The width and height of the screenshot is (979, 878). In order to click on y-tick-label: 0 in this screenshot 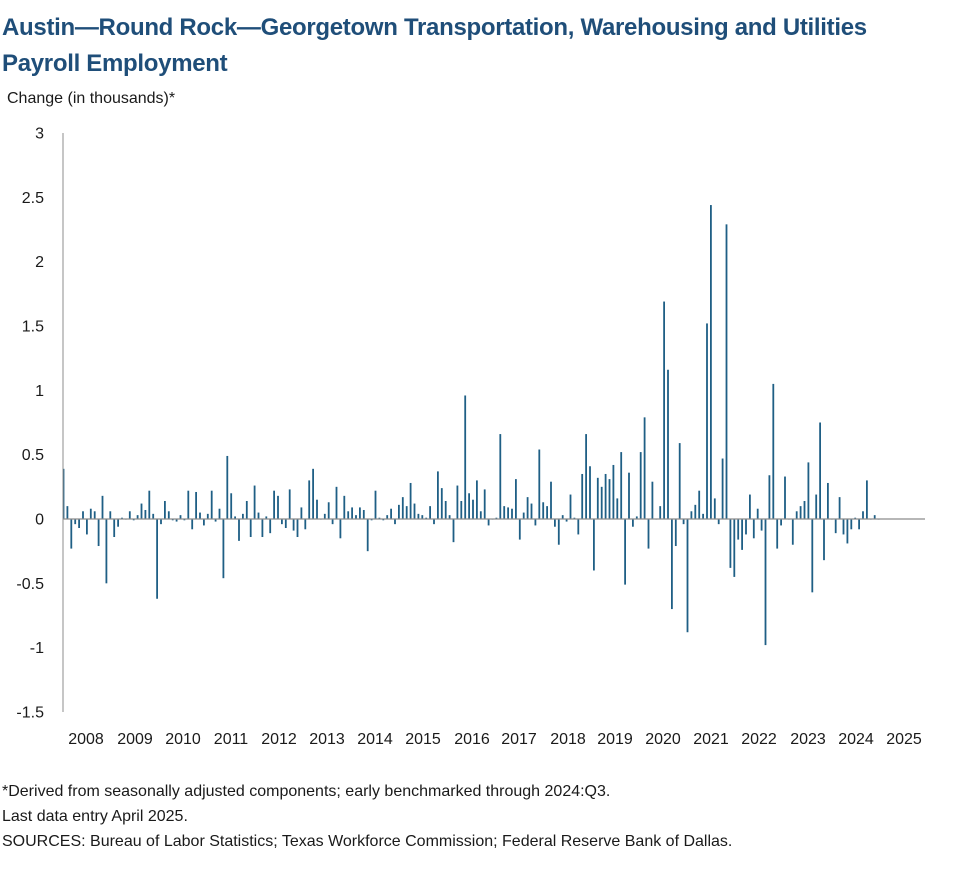, I will do `click(39, 520)`.